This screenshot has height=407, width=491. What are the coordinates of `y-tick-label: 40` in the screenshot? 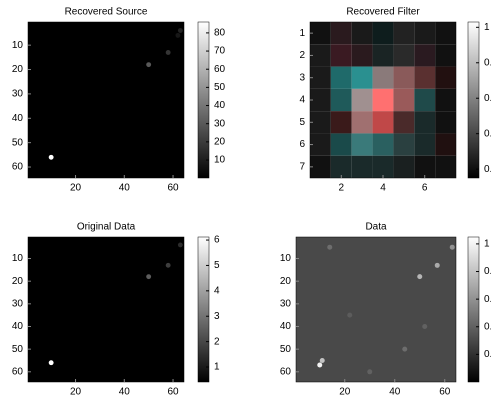 It's located at (18, 326).